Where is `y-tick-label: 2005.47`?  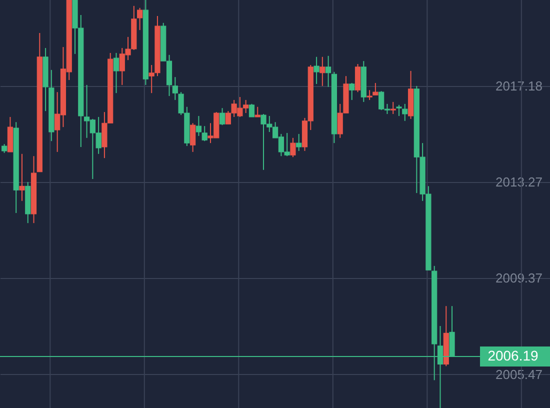 y-tick-label: 2005.47 is located at coordinates (519, 374).